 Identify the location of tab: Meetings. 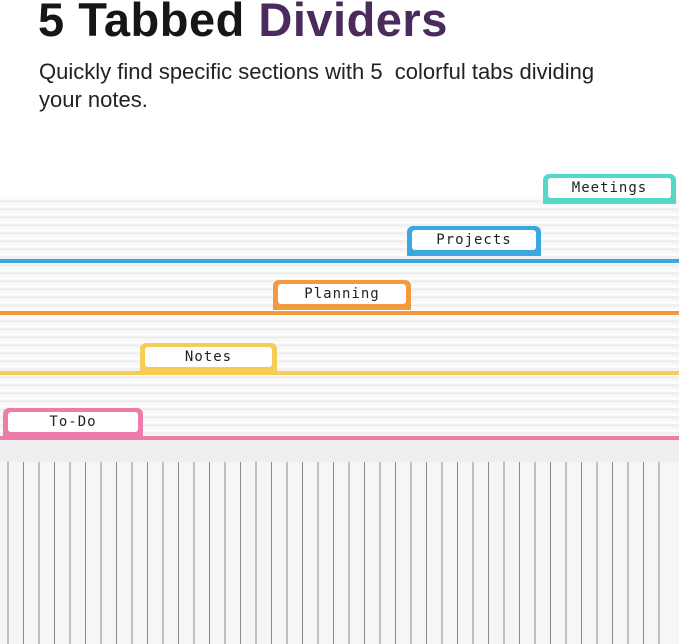
(609, 189).